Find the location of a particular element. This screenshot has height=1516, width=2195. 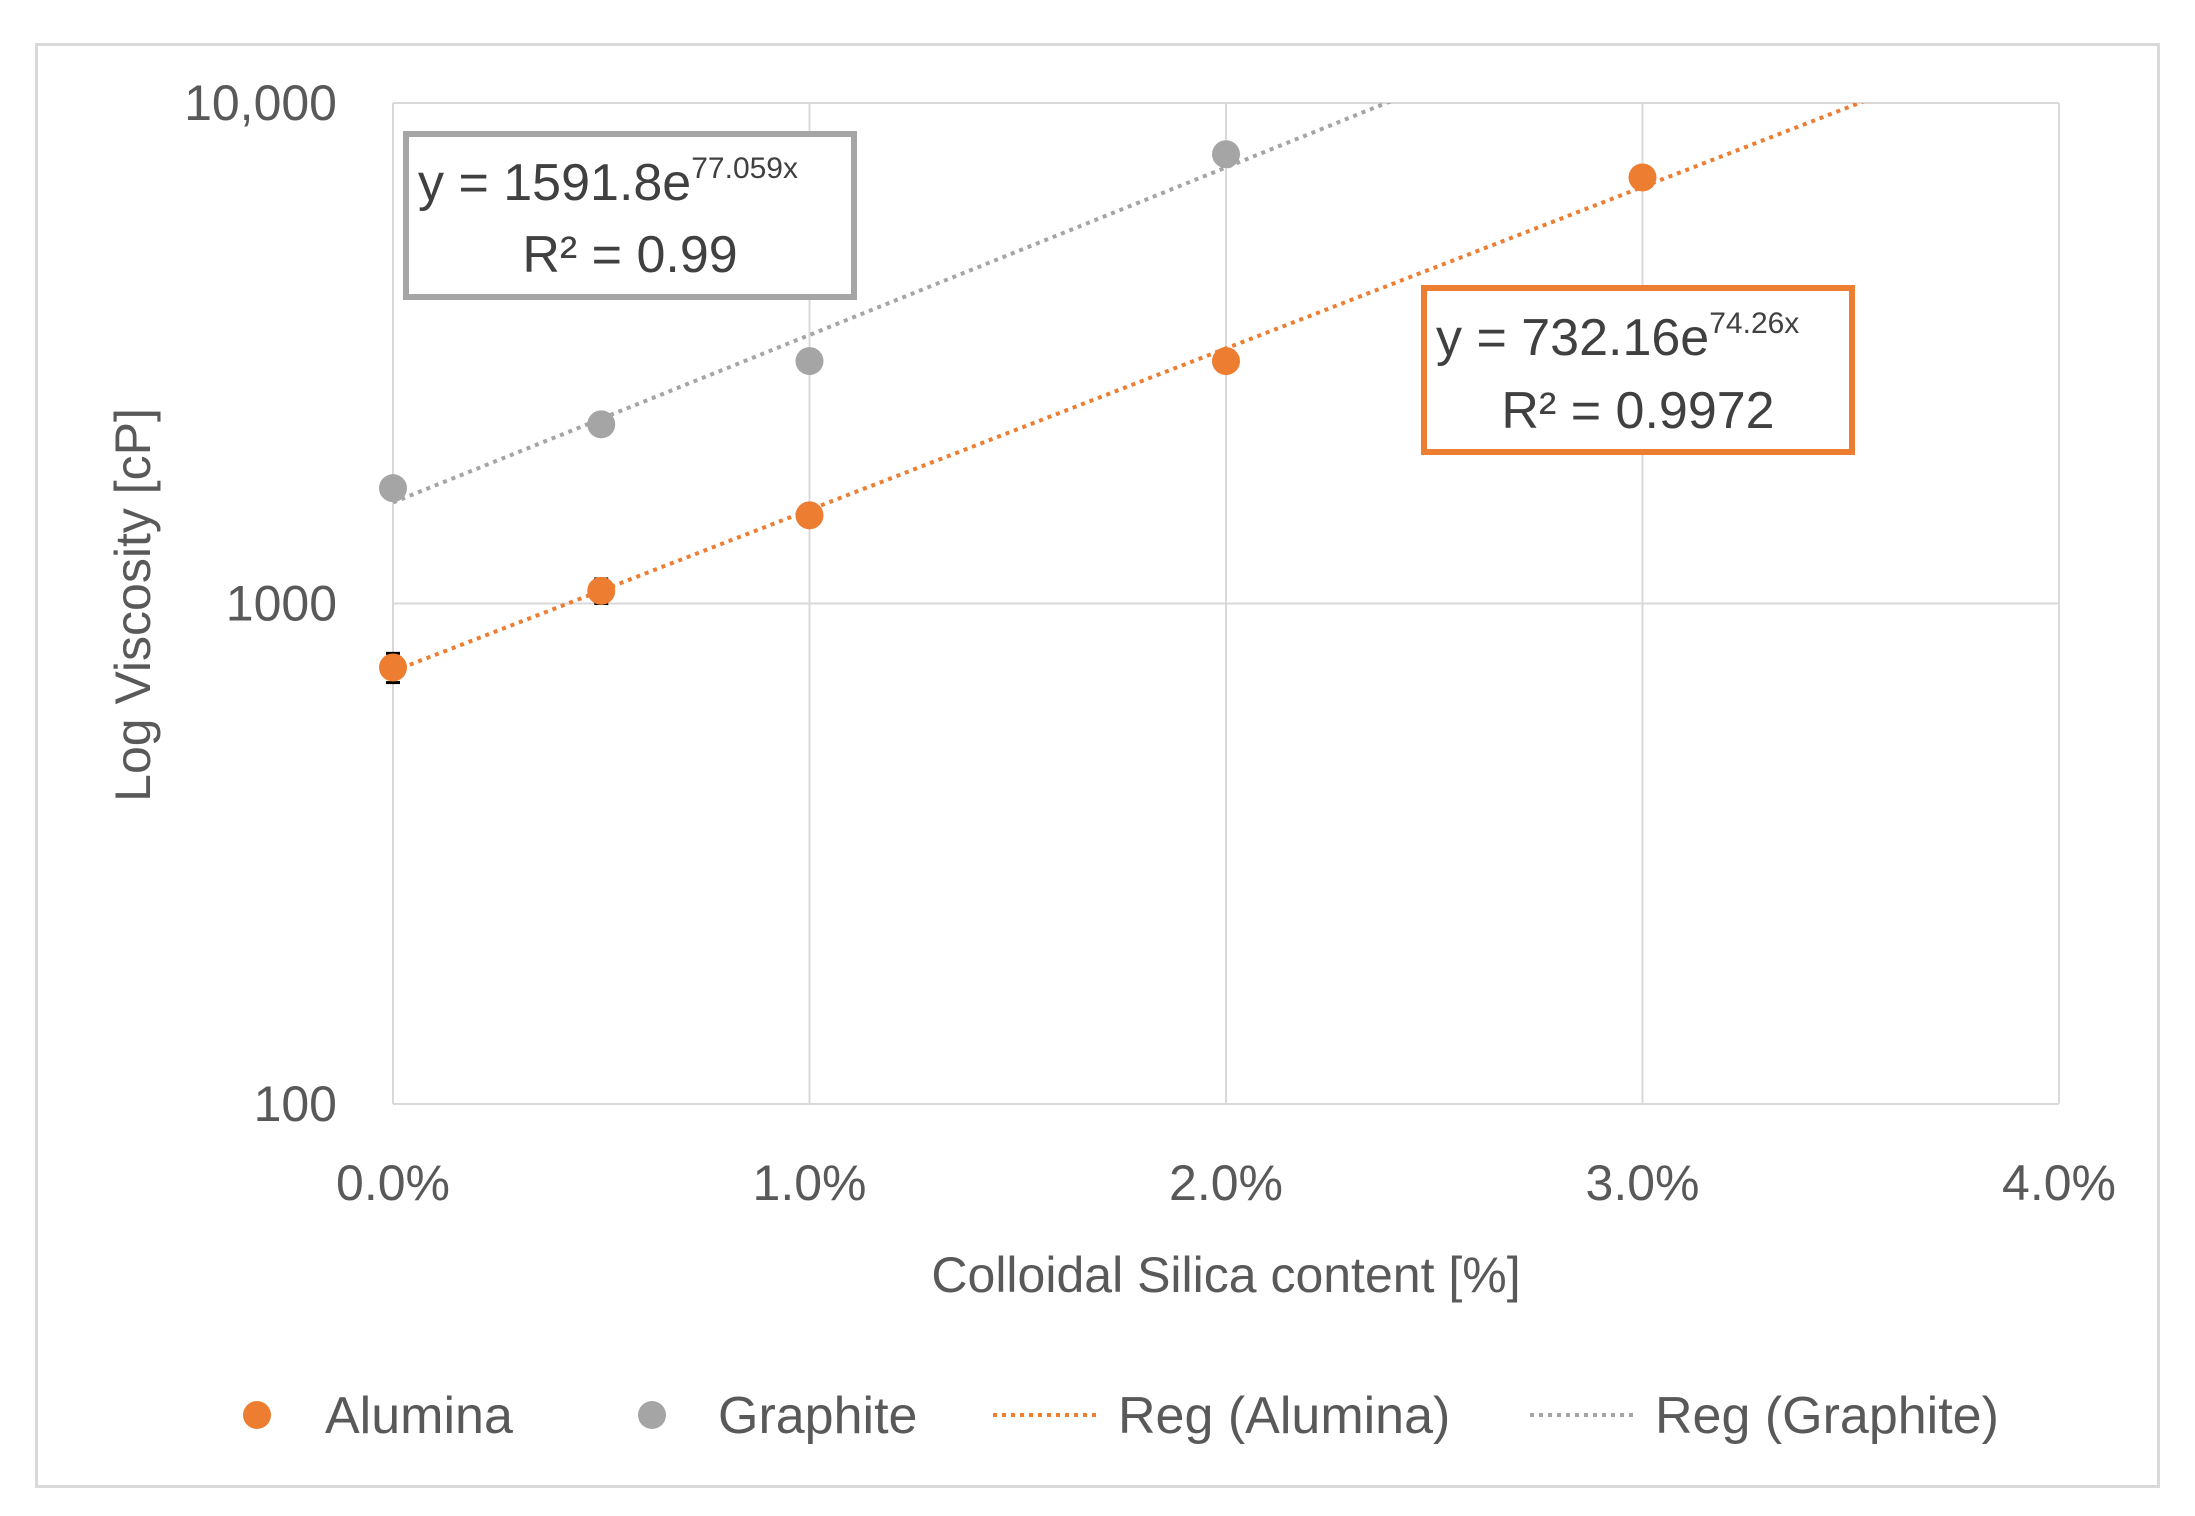

x-tick-label: 2.0% is located at coordinates (1226, 1183).